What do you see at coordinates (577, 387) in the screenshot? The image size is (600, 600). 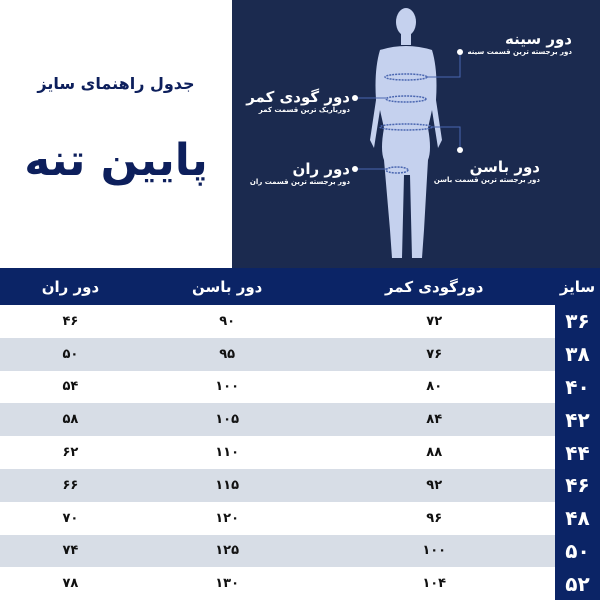 I see `size-cell: ۴۰` at bounding box center [577, 387].